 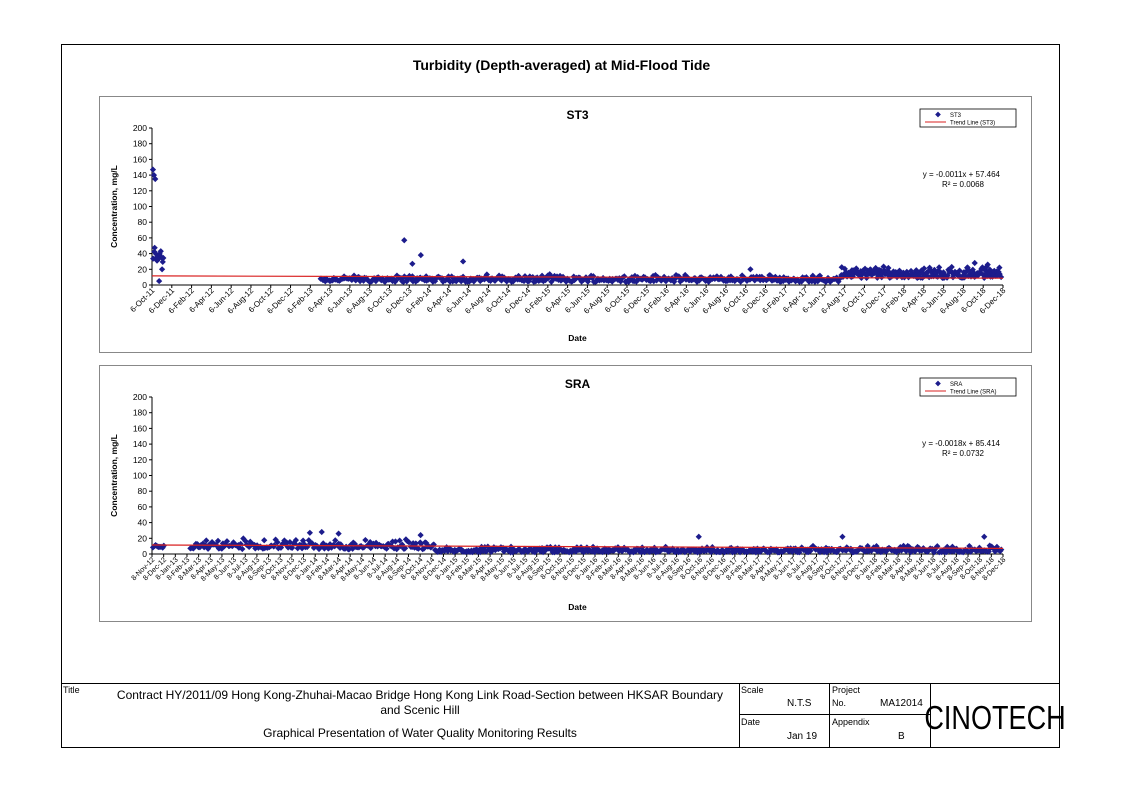 I want to click on project-no-label: No., so click(x=839, y=703).